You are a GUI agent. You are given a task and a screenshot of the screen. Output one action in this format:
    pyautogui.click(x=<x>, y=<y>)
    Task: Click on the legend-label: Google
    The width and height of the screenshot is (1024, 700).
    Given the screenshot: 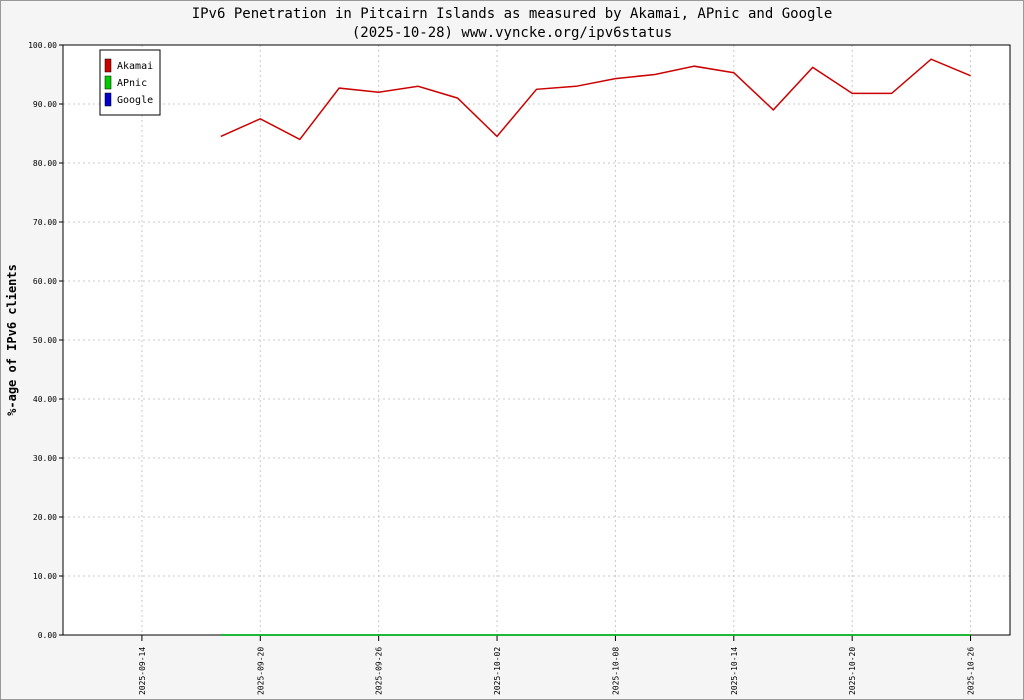 What is the action you would take?
    pyautogui.click(x=135, y=100)
    